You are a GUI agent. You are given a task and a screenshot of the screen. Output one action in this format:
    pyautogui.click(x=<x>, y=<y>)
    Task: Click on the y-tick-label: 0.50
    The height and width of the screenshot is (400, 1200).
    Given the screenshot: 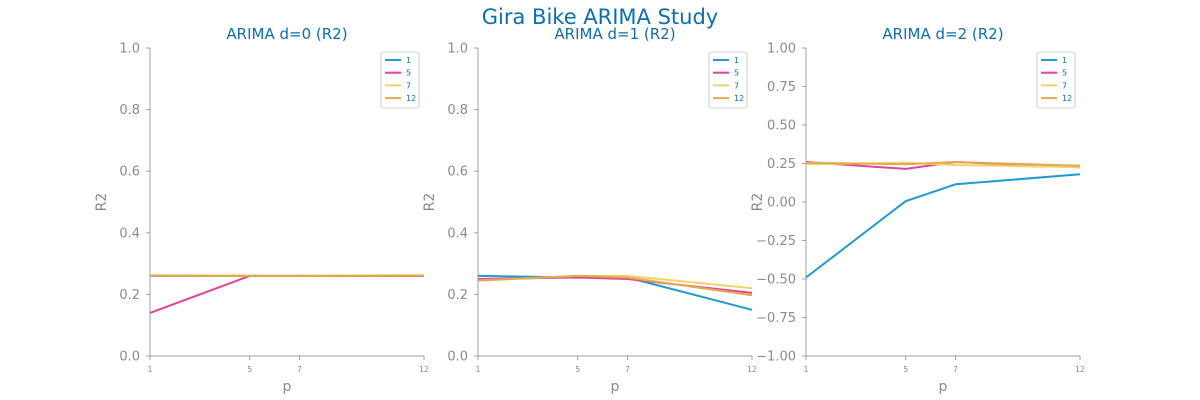 What is the action you would take?
    pyautogui.click(x=781, y=126)
    